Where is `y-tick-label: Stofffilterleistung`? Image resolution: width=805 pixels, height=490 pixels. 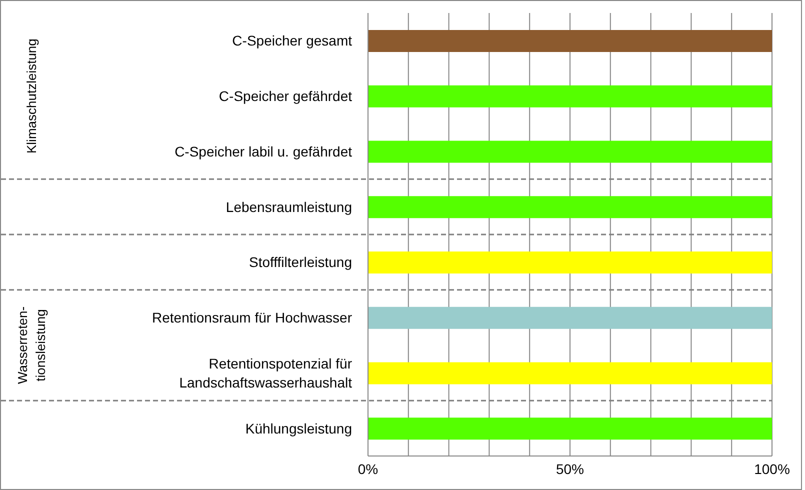
y-tick-label: Stofffilterleistung is located at coordinates (300, 262).